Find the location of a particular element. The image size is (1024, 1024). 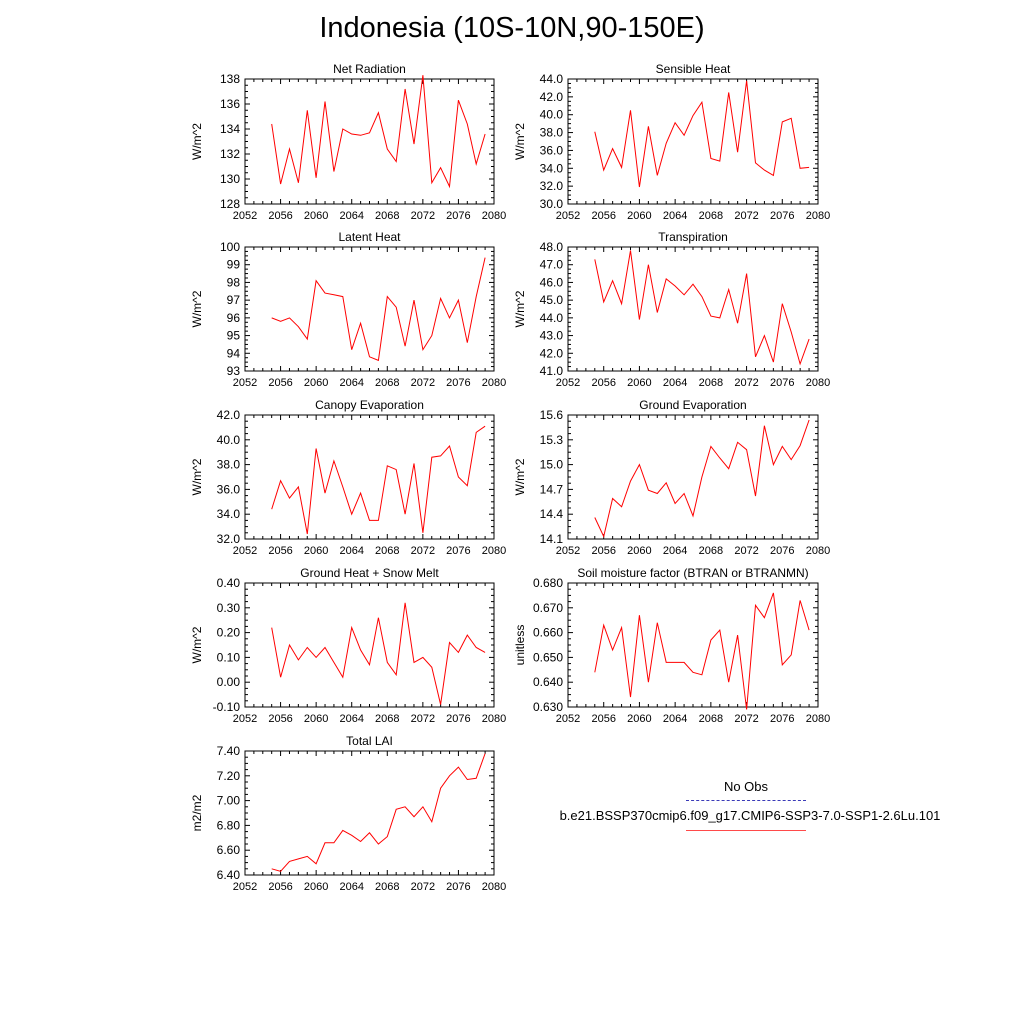

y-tick-label: 48.0 is located at coordinates (552, 247).